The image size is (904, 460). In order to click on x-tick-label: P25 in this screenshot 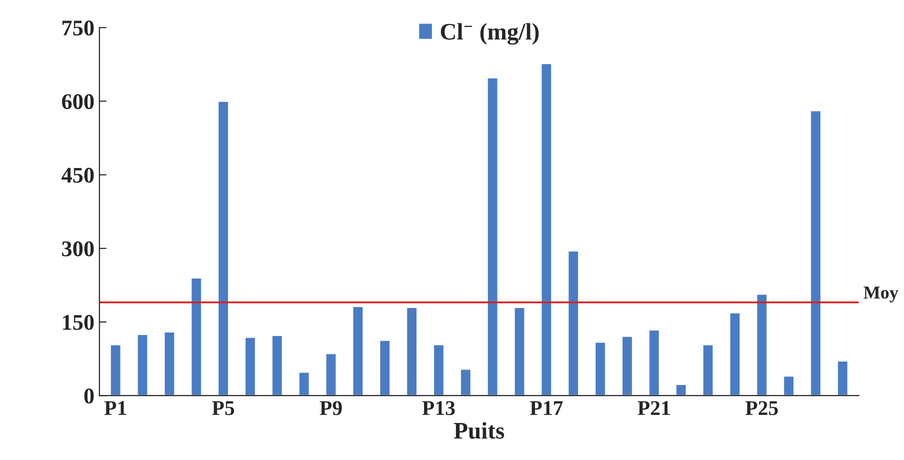, I will do `click(761, 408)`.